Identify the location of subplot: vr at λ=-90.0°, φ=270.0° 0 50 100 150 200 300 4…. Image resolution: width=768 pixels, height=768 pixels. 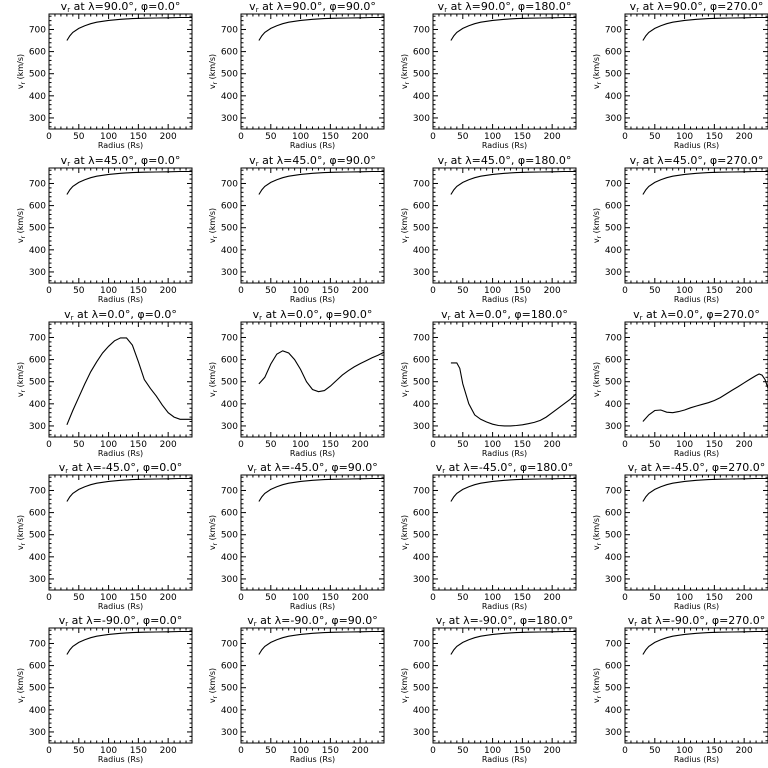
(680, 689).